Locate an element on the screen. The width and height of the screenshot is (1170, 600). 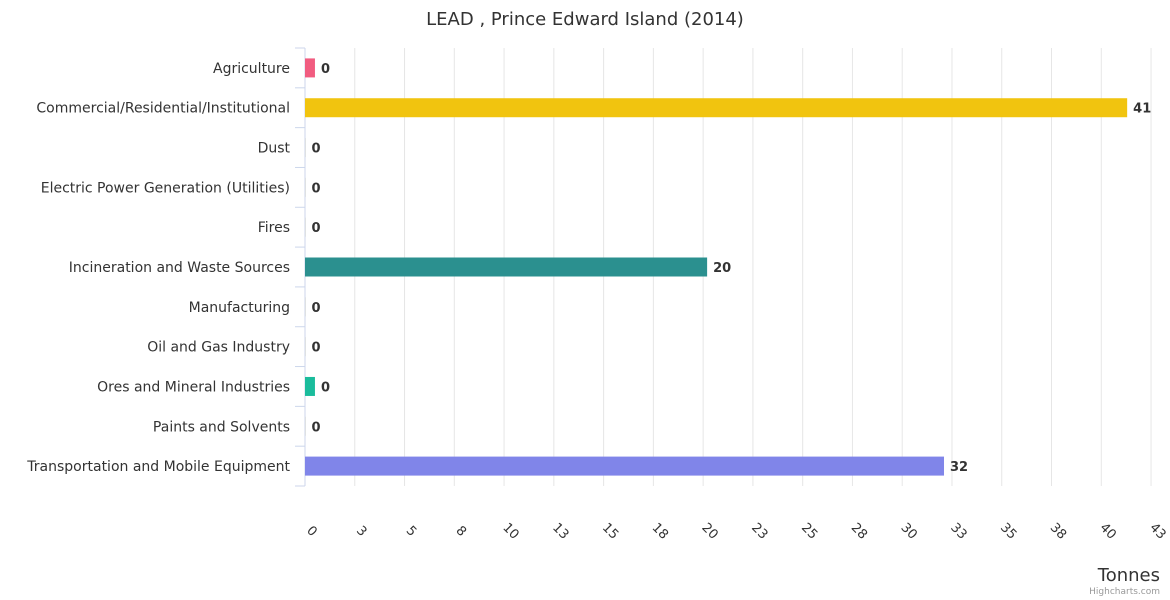
data-label: 20 is located at coordinates (722, 268).